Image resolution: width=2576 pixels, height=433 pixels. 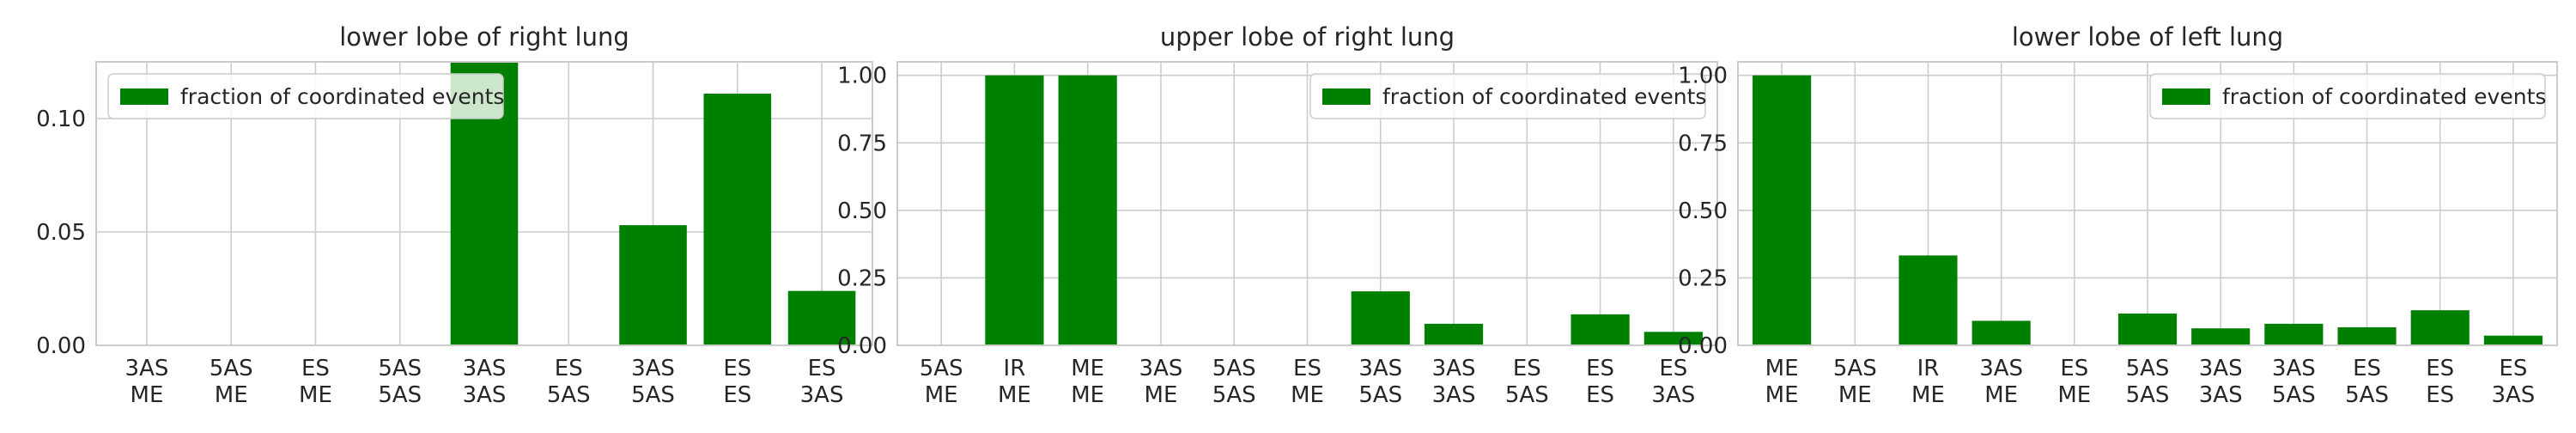 What do you see at coordinates (484, 37) in the screenshot?
I see `chart-title: lower lobe of right lung` at bounding box center [484, 37].